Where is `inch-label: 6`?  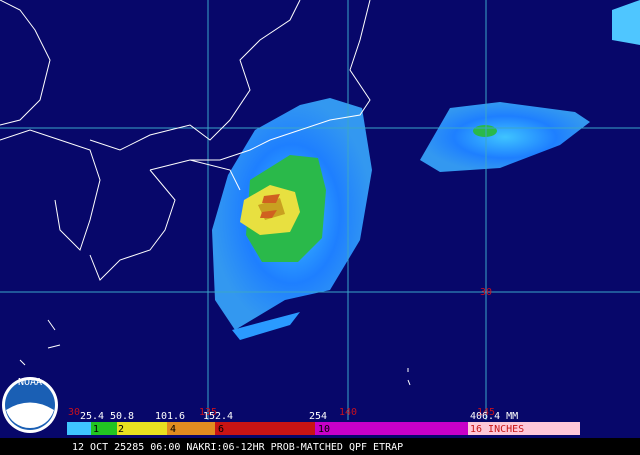 inch-label: 6 is located at coordinates (221, 429).